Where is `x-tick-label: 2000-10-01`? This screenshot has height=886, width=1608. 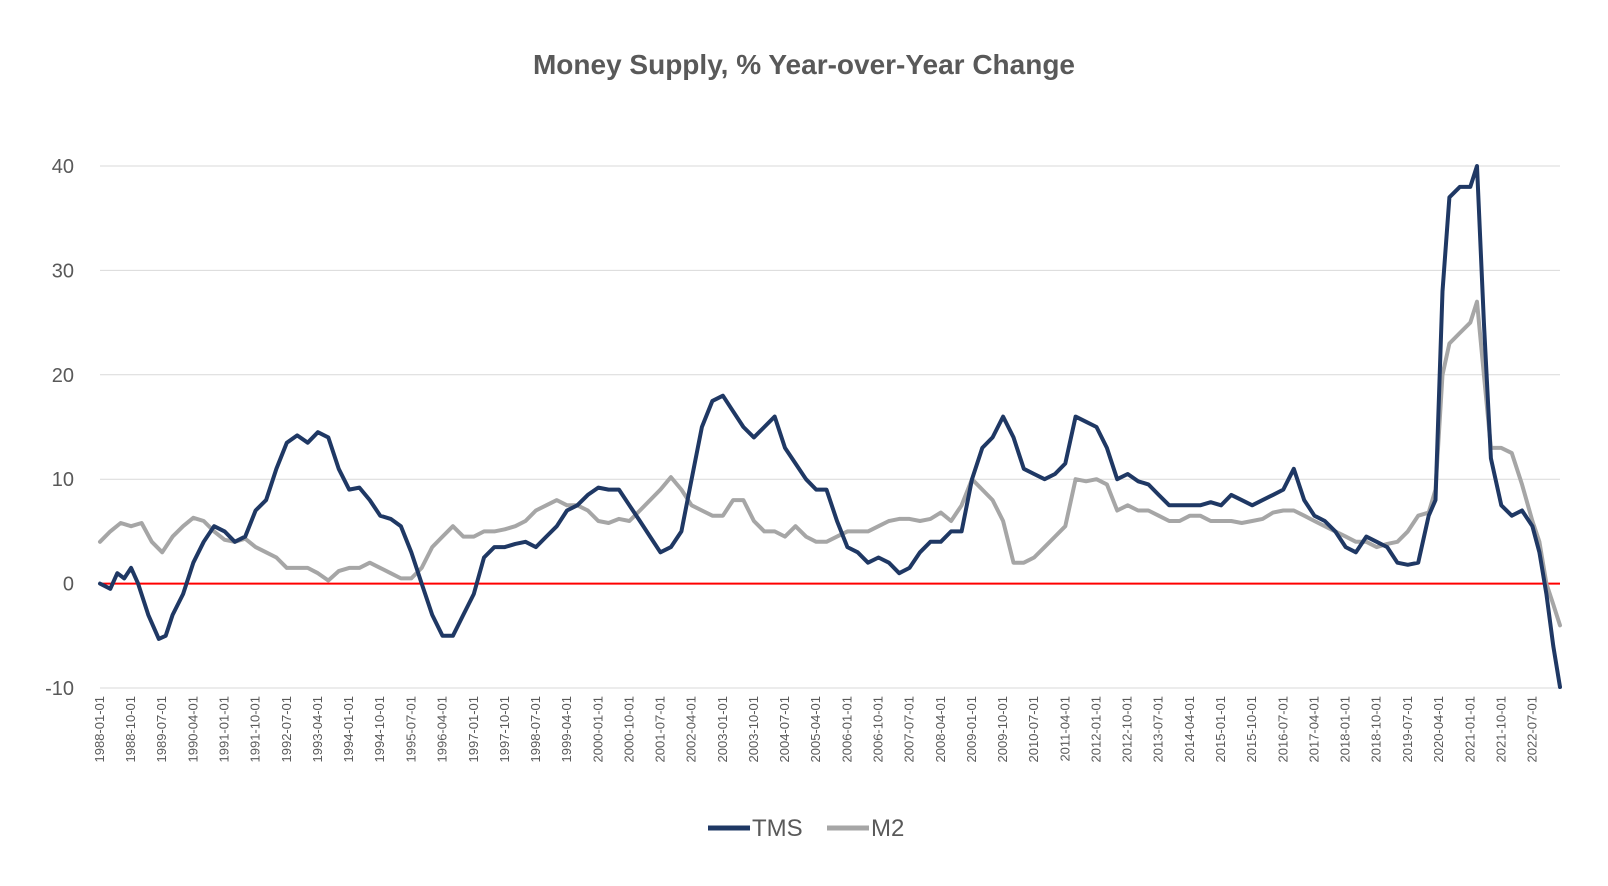 x-tick-label: 2000-10-01 is located at coordinates (628, 729).